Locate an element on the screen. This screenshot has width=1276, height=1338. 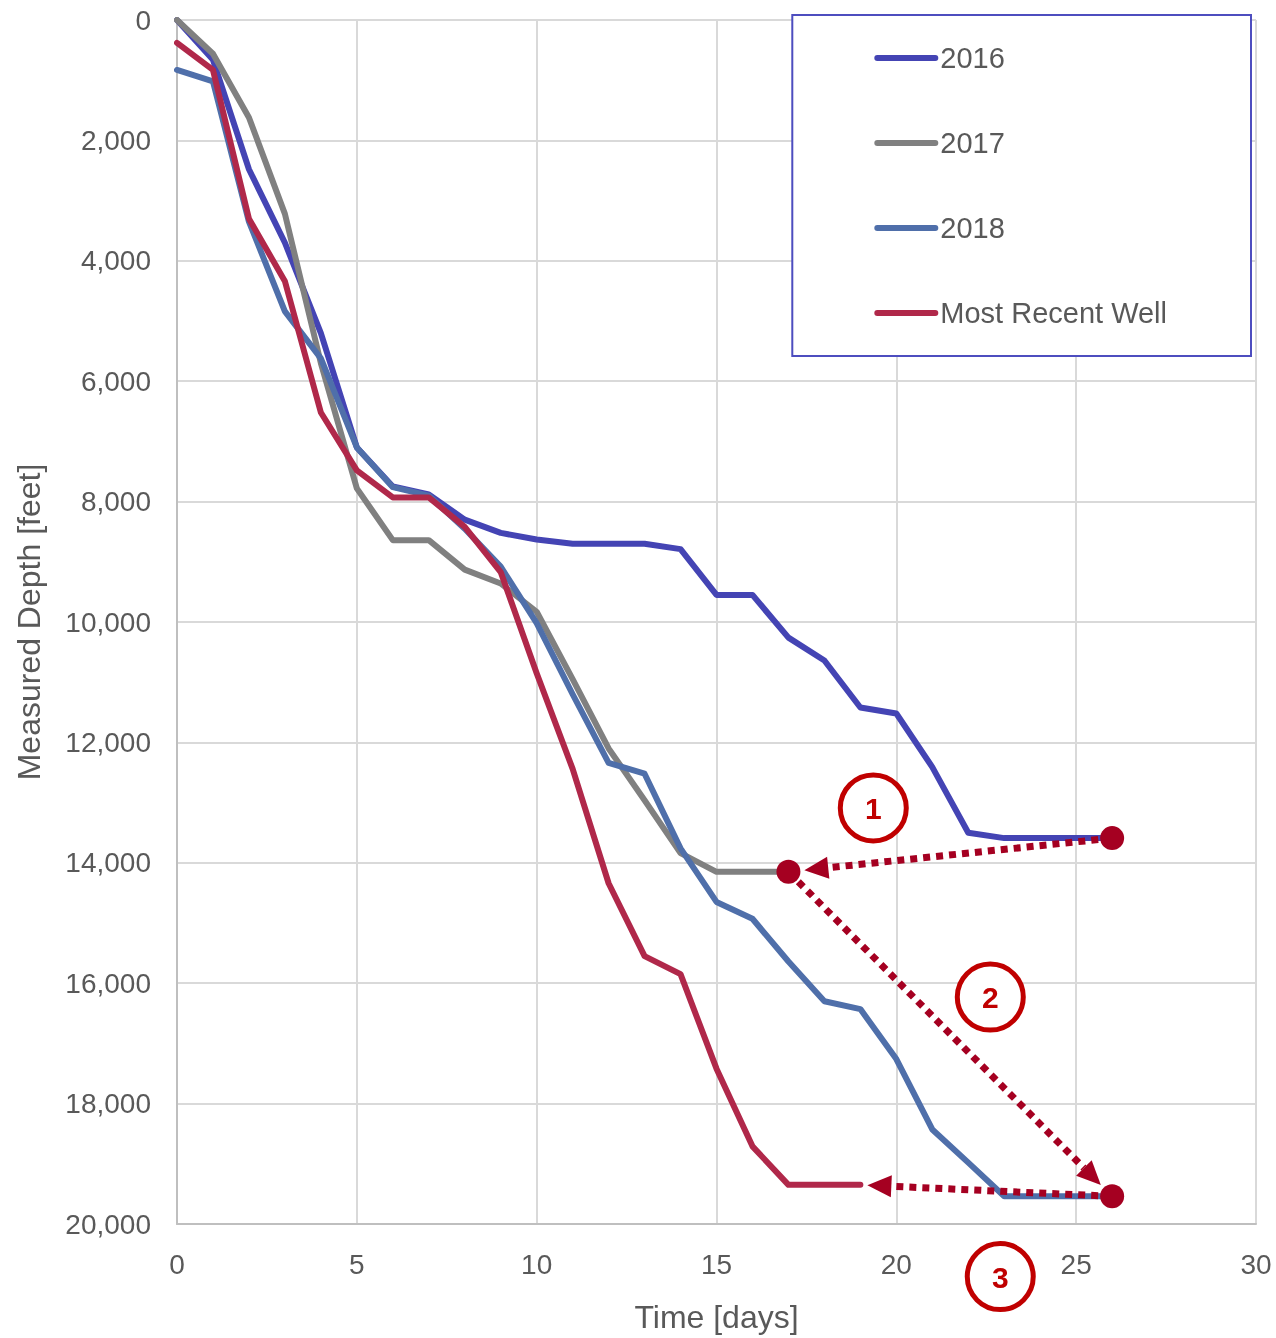
y-tick-label: 14,000 is located at coordinates (108, 863).